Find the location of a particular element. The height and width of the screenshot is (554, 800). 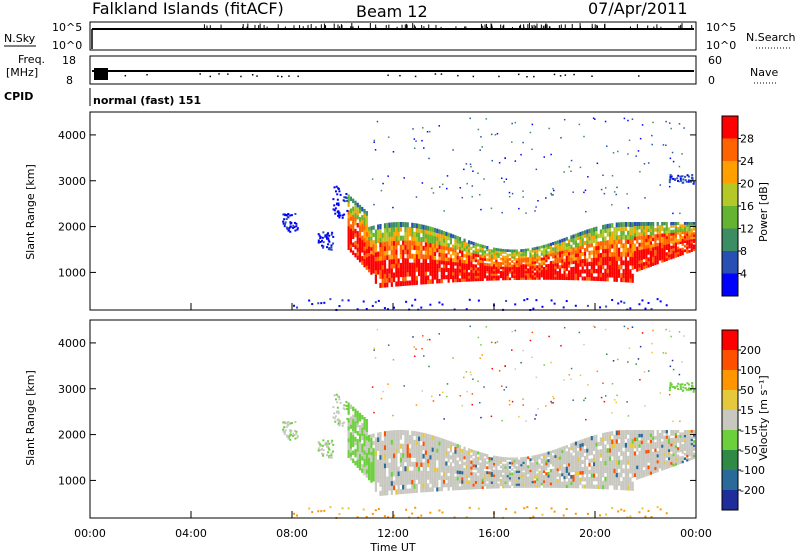

power-colorbar-label: Power [dB] is located at coordinates (763, 212).